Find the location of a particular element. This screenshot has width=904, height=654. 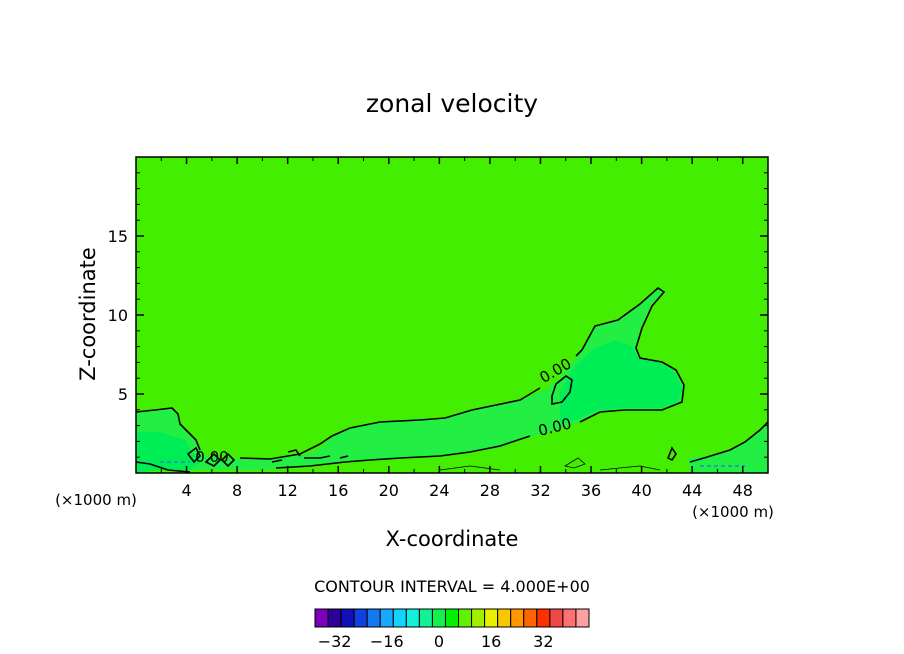

contour-lower-right is located at coordinates (717, 442).